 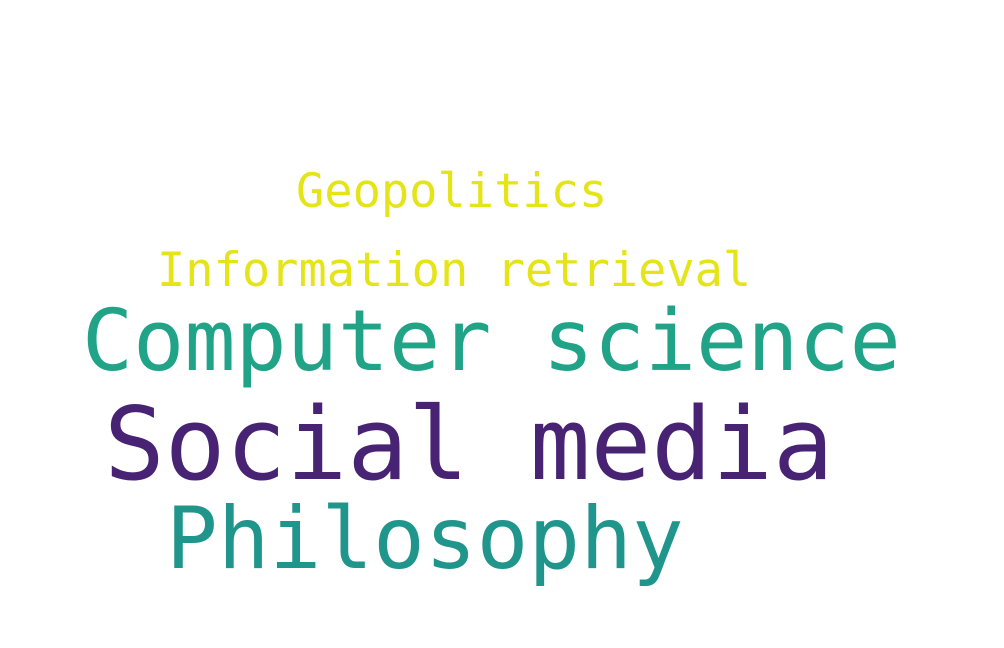 What do you see at coordinates (469, 444) in the screenshot?
I see `word-social-media: Social media` at bounding box center [469, 444].